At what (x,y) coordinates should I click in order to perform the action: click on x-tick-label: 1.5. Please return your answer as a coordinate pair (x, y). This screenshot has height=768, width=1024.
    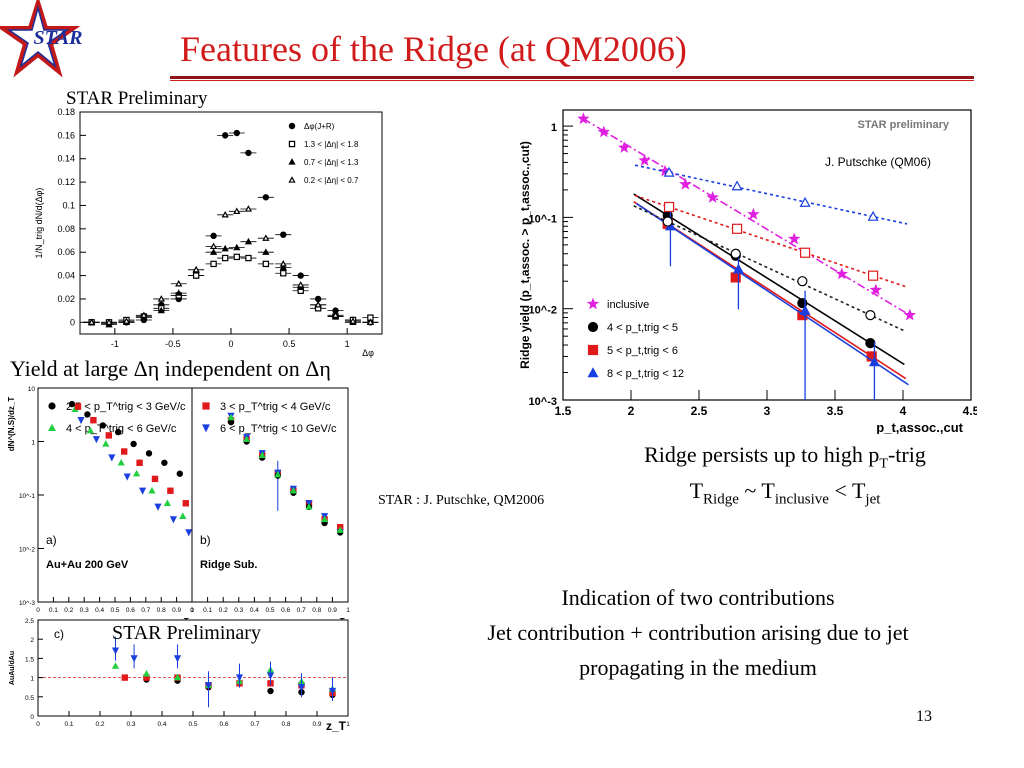
    Looking at the image, I should click on (563, 411).